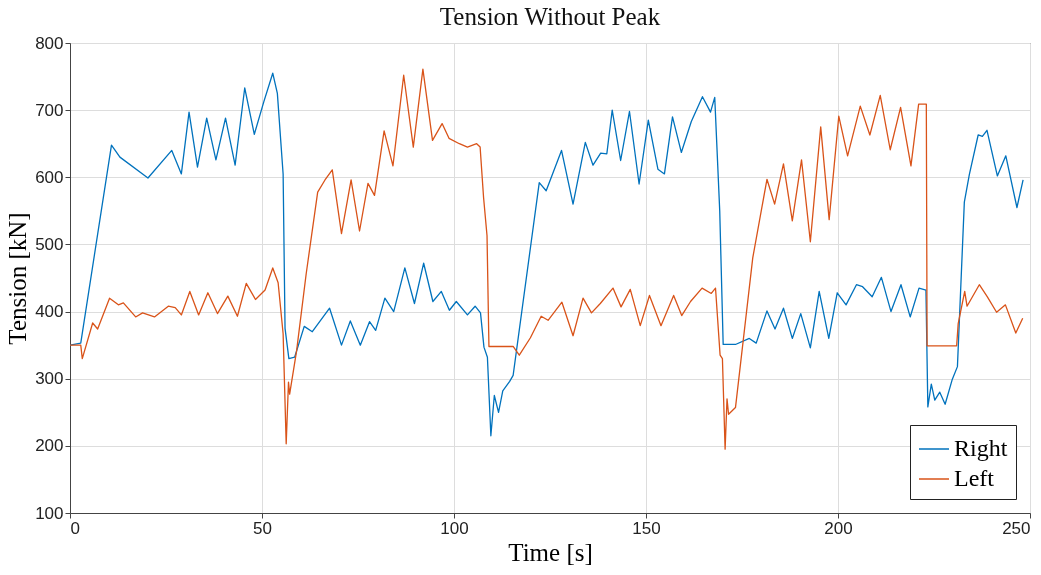  I want to click on y-axis-title: Tension [kN], so click(18, 278).